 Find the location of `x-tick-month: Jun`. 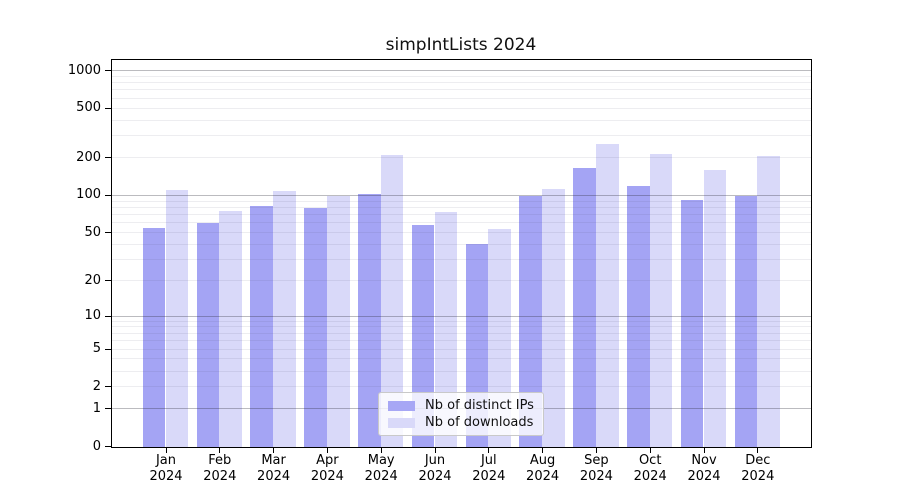

x-tick-month: Jun is located at coordinates (435, 460).